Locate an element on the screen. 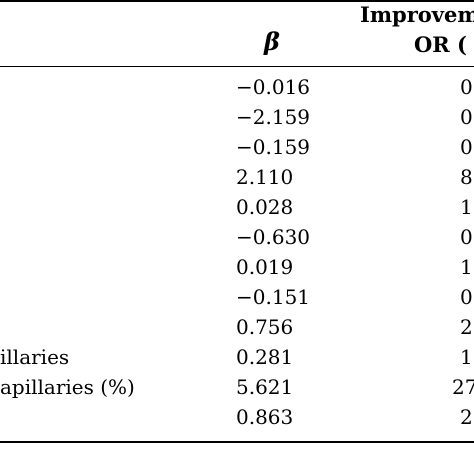 This screenshot has height=474, width=474. beta-column-header: β is located at coordinates (272, 41).